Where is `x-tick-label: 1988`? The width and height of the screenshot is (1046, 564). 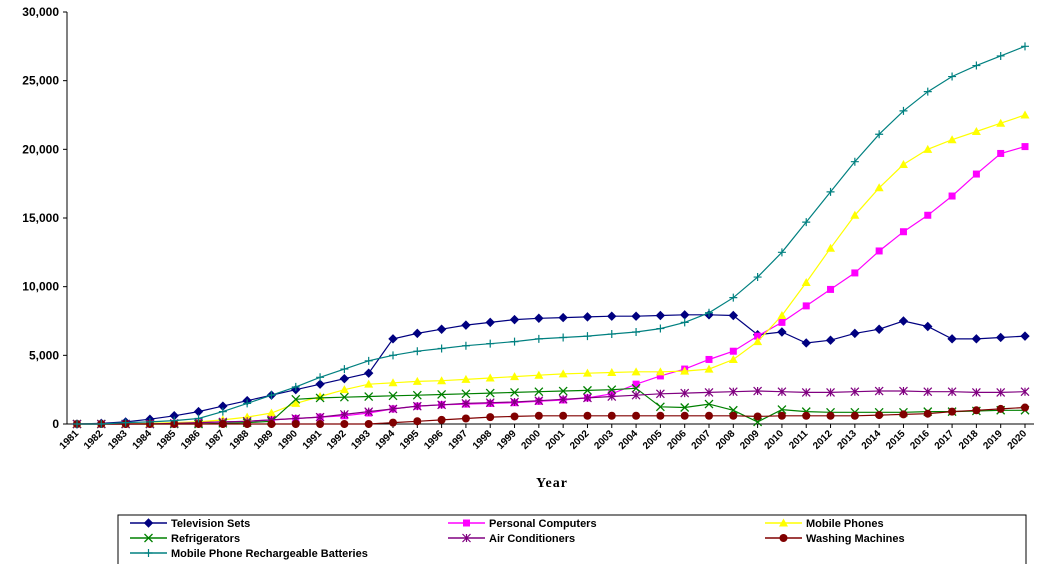 x-tick-label: 1988 is located at coordinates (240, 440).